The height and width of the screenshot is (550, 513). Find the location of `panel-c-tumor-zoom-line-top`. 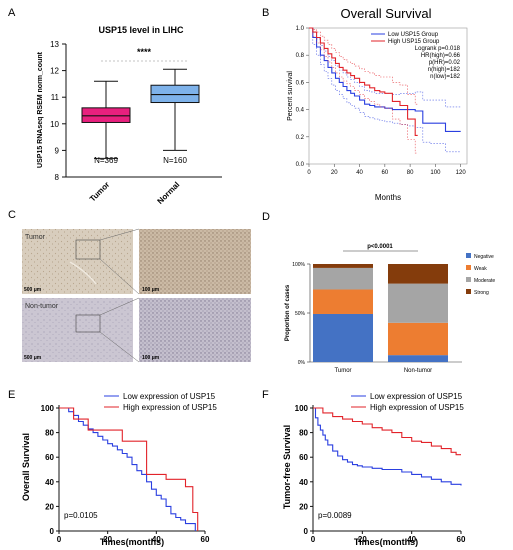

panel-c-tumor-zoom-line-top is located at coordinates (119, 234).